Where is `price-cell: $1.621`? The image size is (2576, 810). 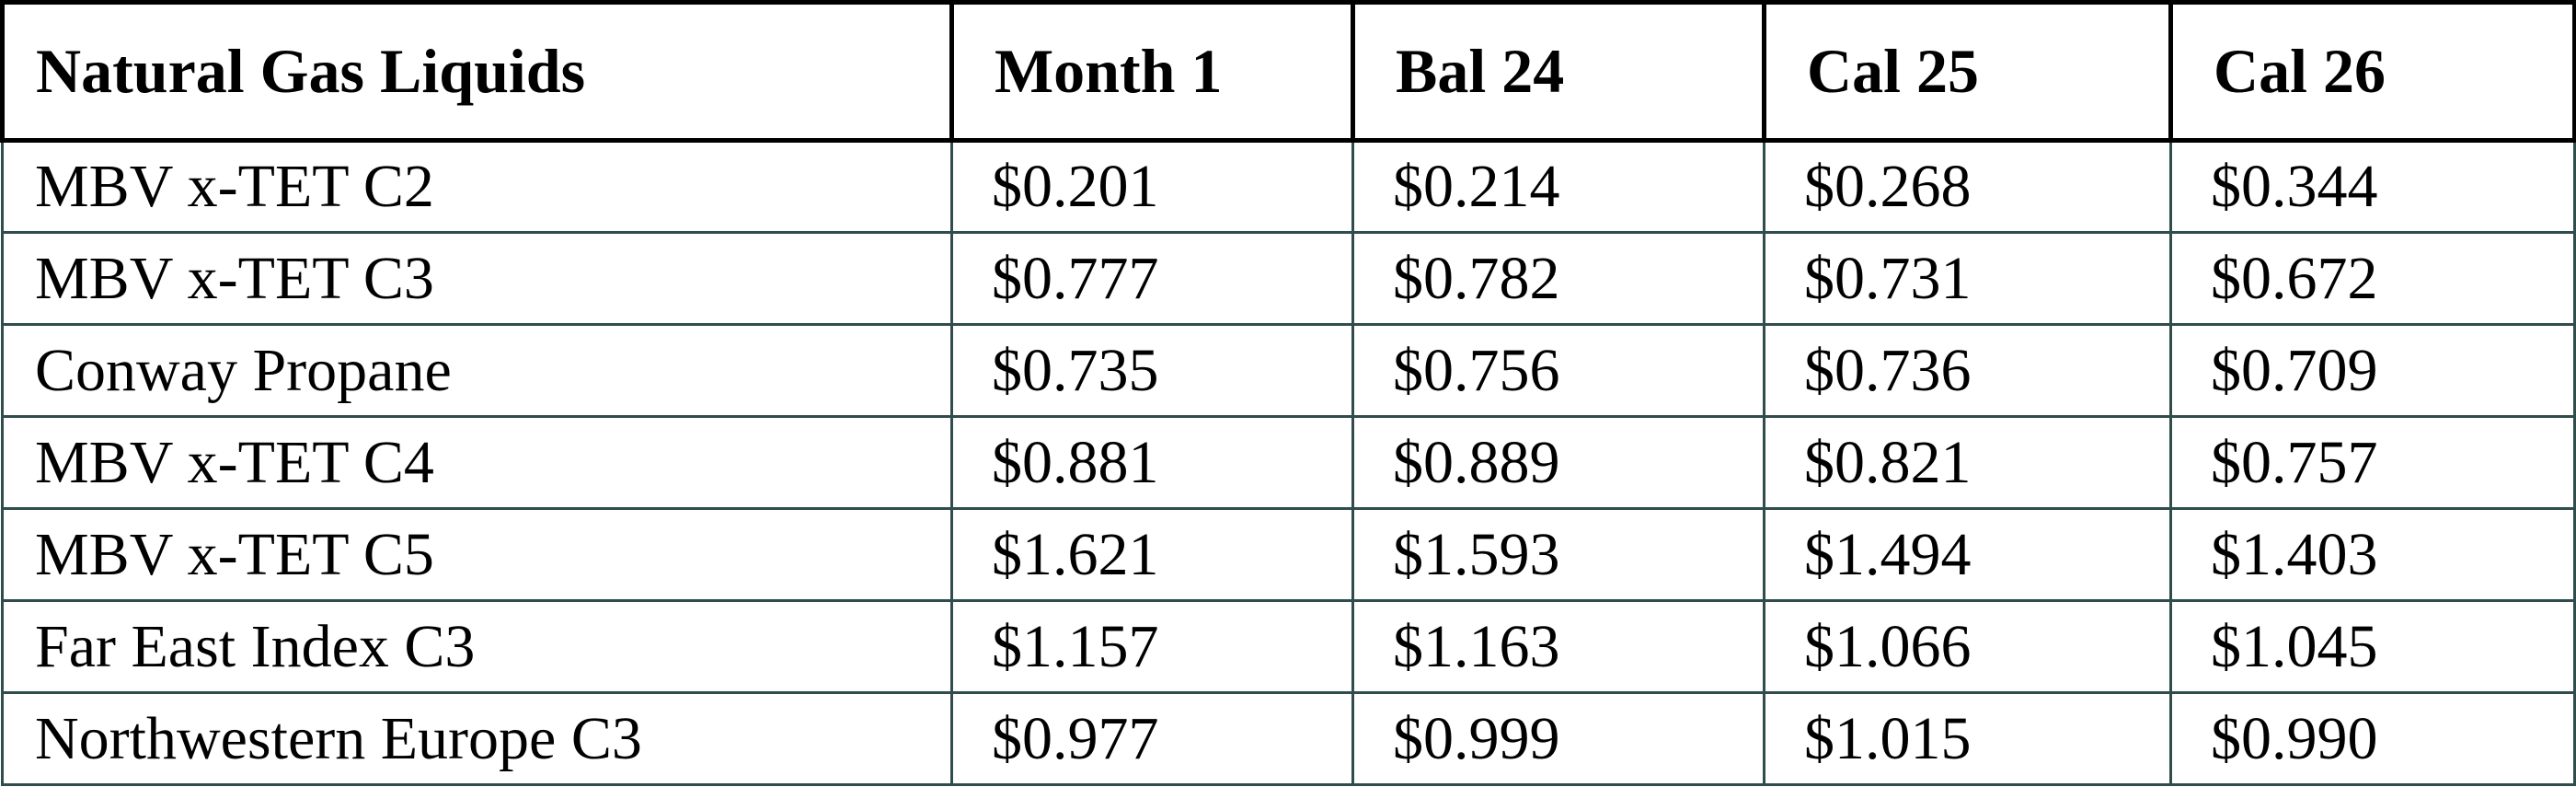
price-cell: $1.621 is located at coordinates (1152, 554).